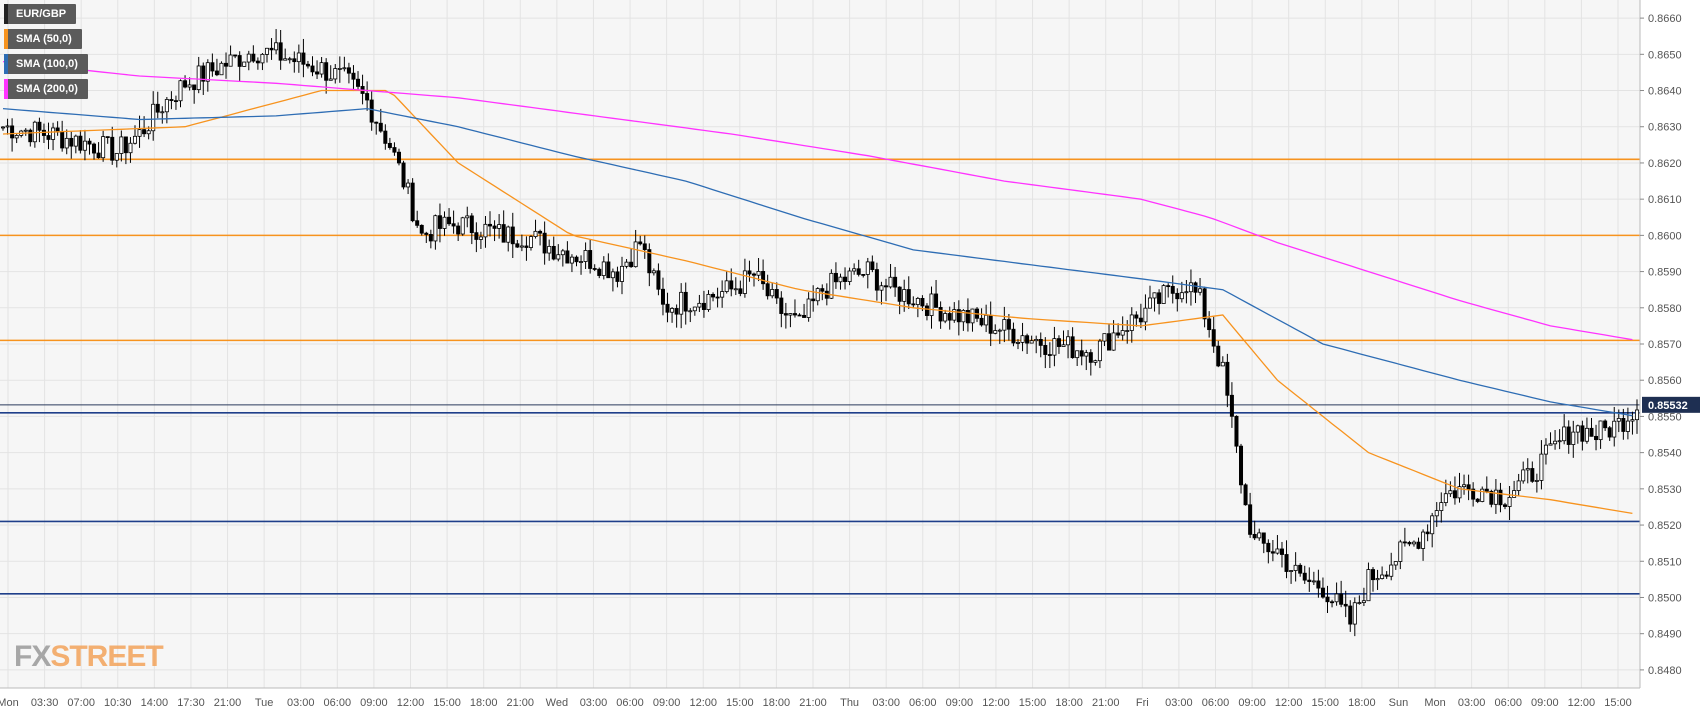  Describe the element at coordinates (1399, 703) in the screenshot. I see `x-tick-label: Sun` at that location.